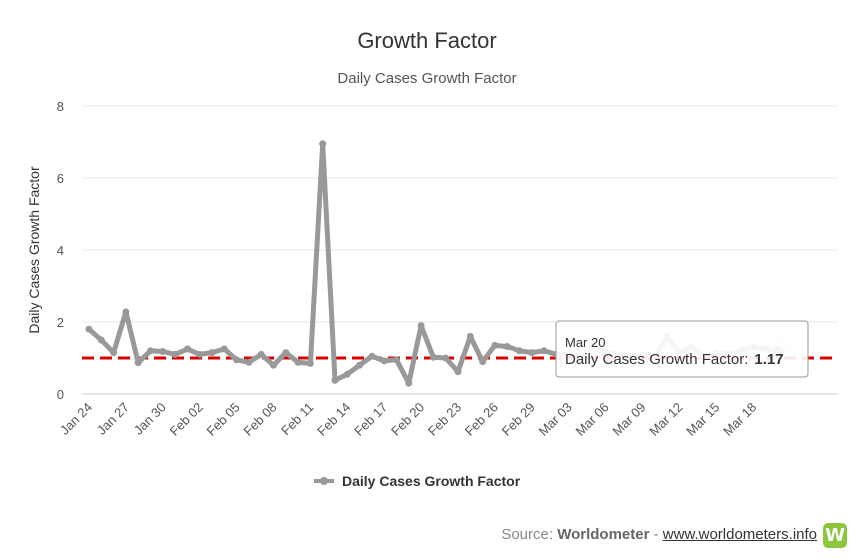  Describe the element at coordinates (34, 250) in the screenshot. I see `y-axis-label: Daily Cases Growth Factor` at that location.